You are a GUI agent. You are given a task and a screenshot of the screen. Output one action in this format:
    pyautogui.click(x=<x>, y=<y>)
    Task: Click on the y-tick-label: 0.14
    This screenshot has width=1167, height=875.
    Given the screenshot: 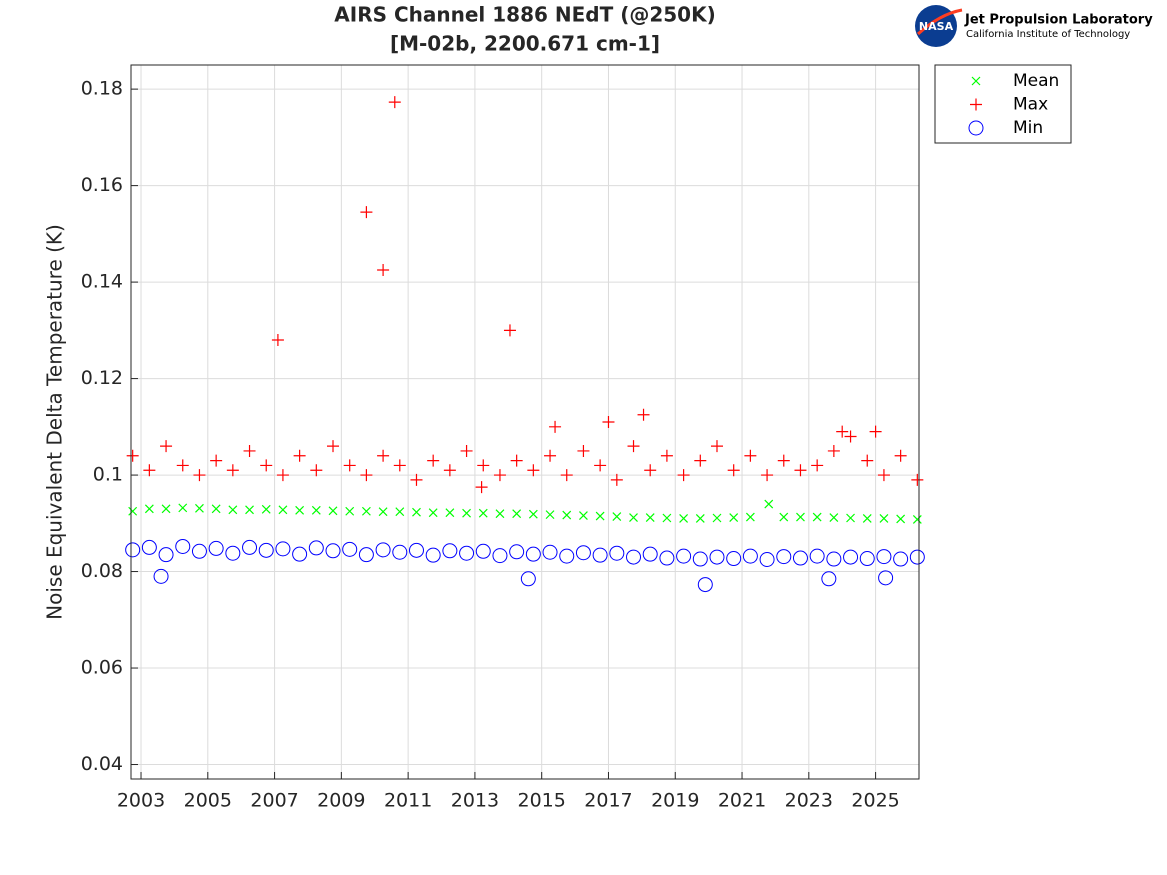 What is the action you would take?
    pyautogui.click(x=102, y=282)
    